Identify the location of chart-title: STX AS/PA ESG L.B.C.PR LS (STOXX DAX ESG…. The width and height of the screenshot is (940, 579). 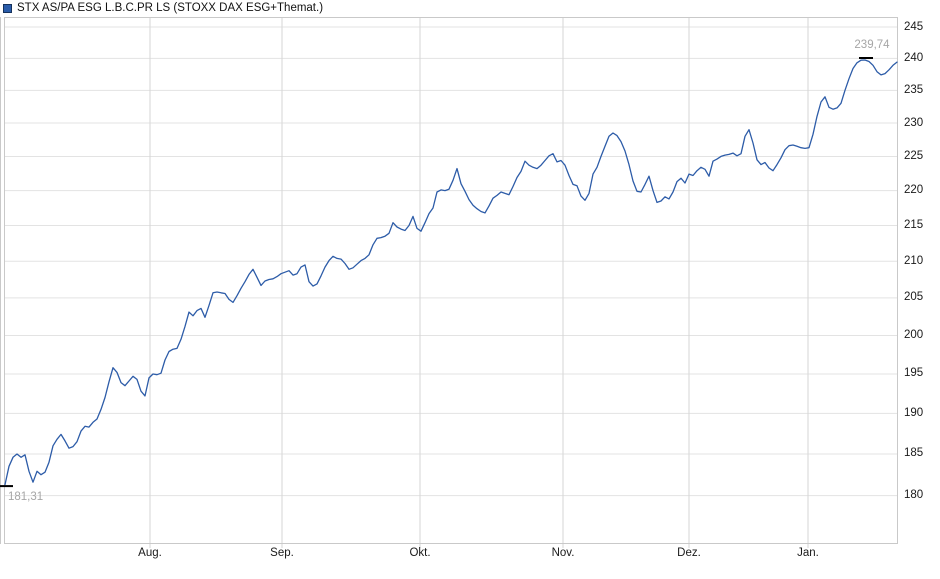
(170, 8).